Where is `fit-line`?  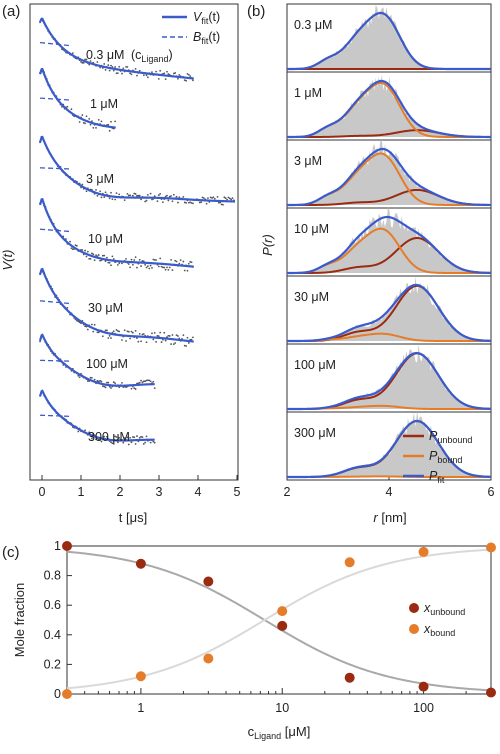
fit-line is located at coordinates (116, 232).